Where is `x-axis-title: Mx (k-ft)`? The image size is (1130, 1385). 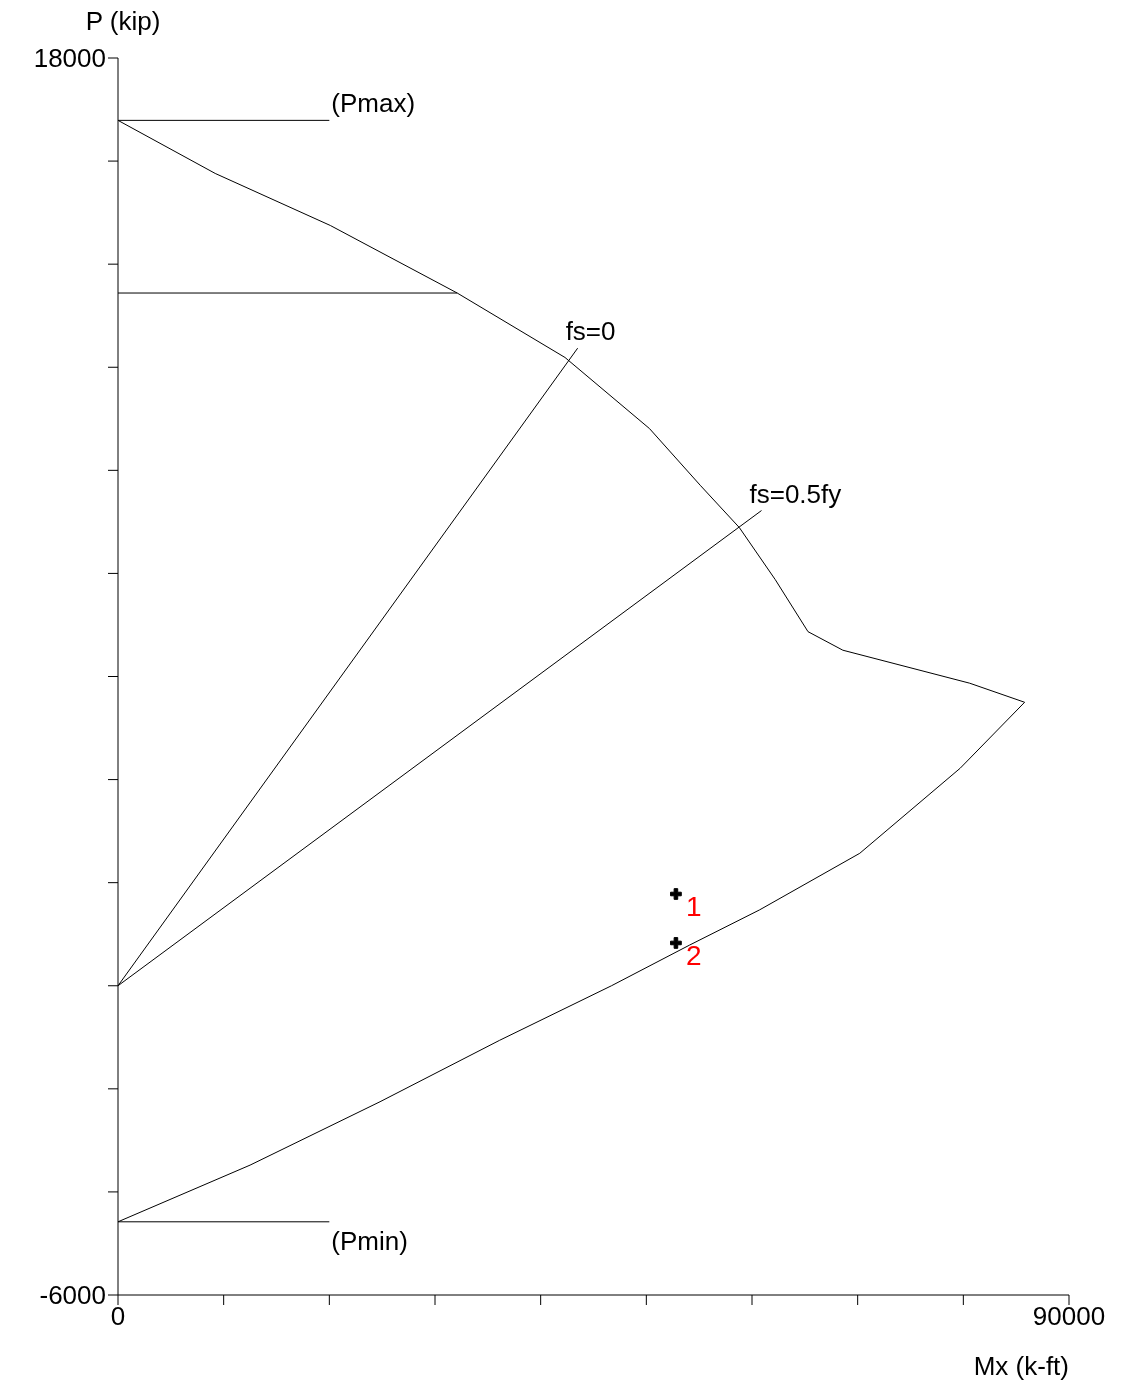 x-axis-title: Mx (k-ft) is located at coordinates (1021, 1366).